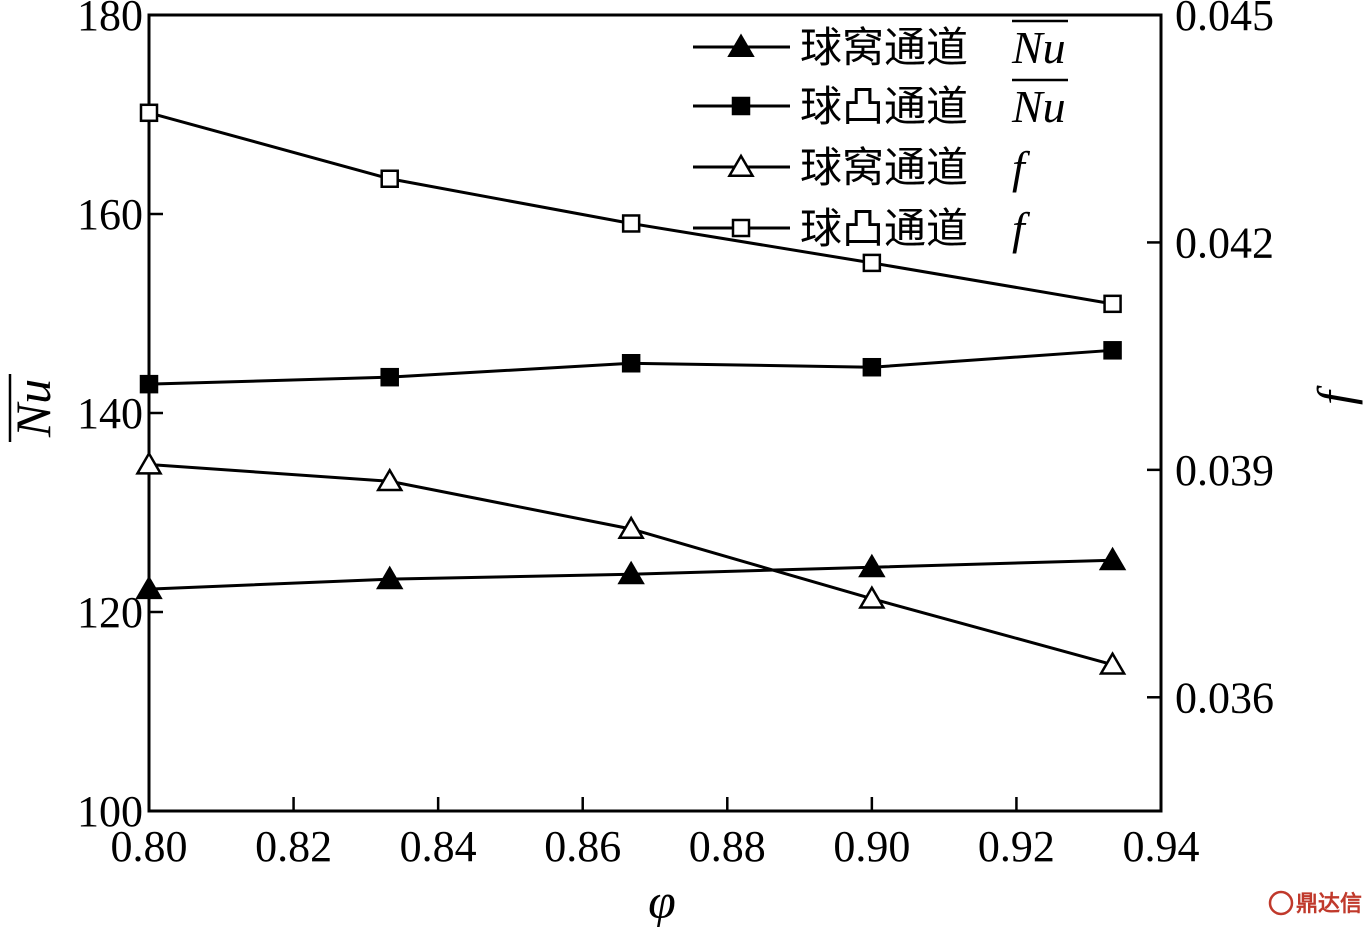 This screenshot has height=927, width=1370. I want to click on x-axis-title: φ, so click(662, 900).